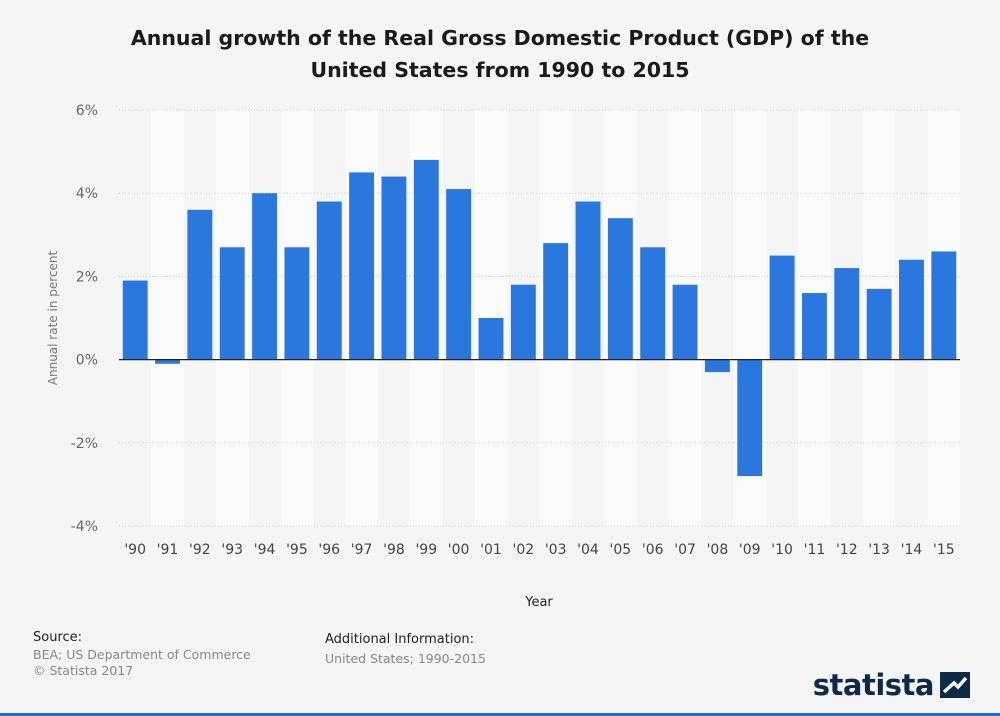  Describe the element at coordinates (718, 550) in the screenshot. I see `x-tick-label: '08` at that location.